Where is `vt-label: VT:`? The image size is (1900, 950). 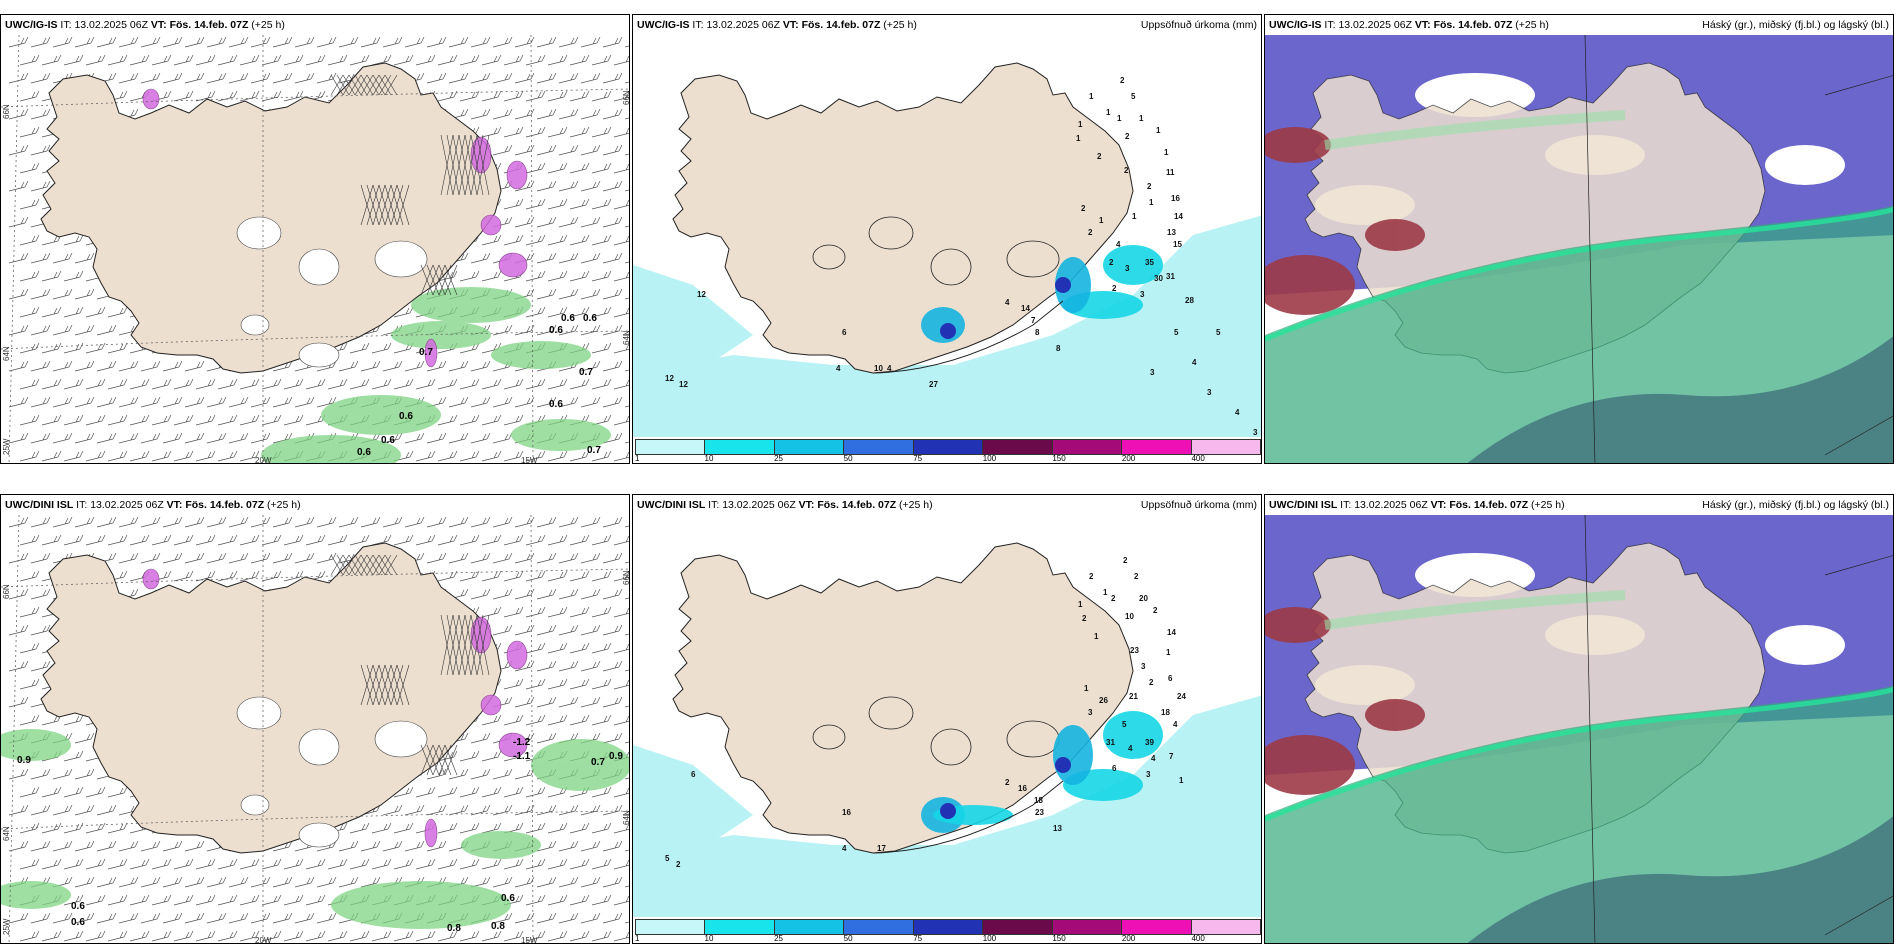
vt-label: VT: is located at coordinates (1438, 505).